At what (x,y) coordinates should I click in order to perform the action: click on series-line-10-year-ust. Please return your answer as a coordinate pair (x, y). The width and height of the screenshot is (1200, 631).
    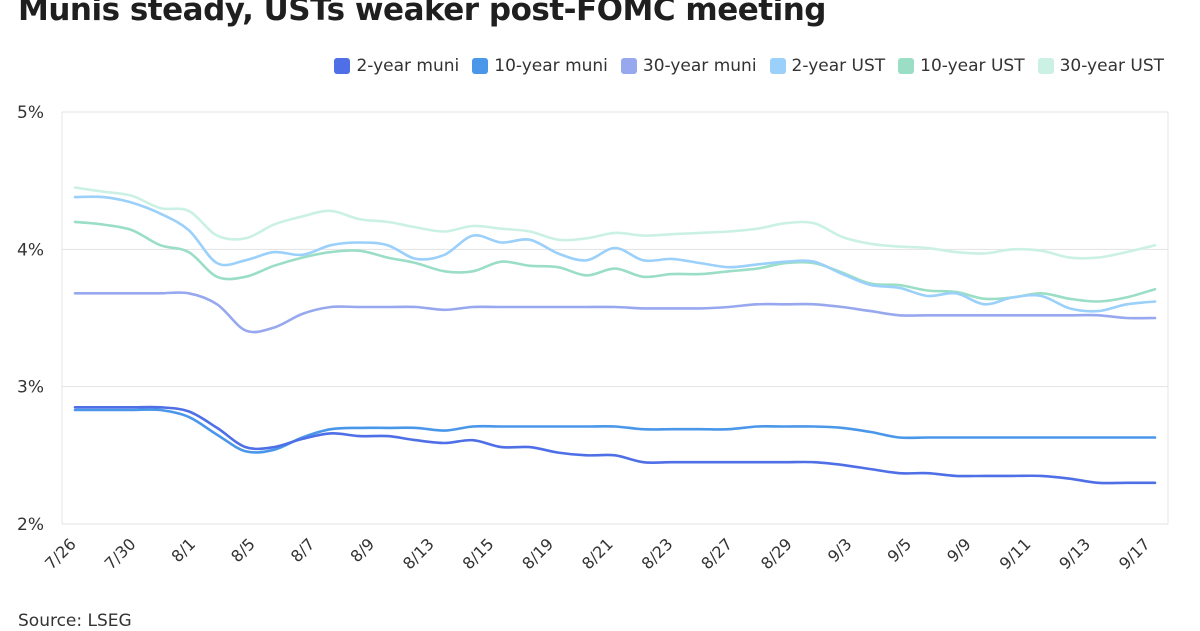
    Looking at the image, I should click on (615, 261).